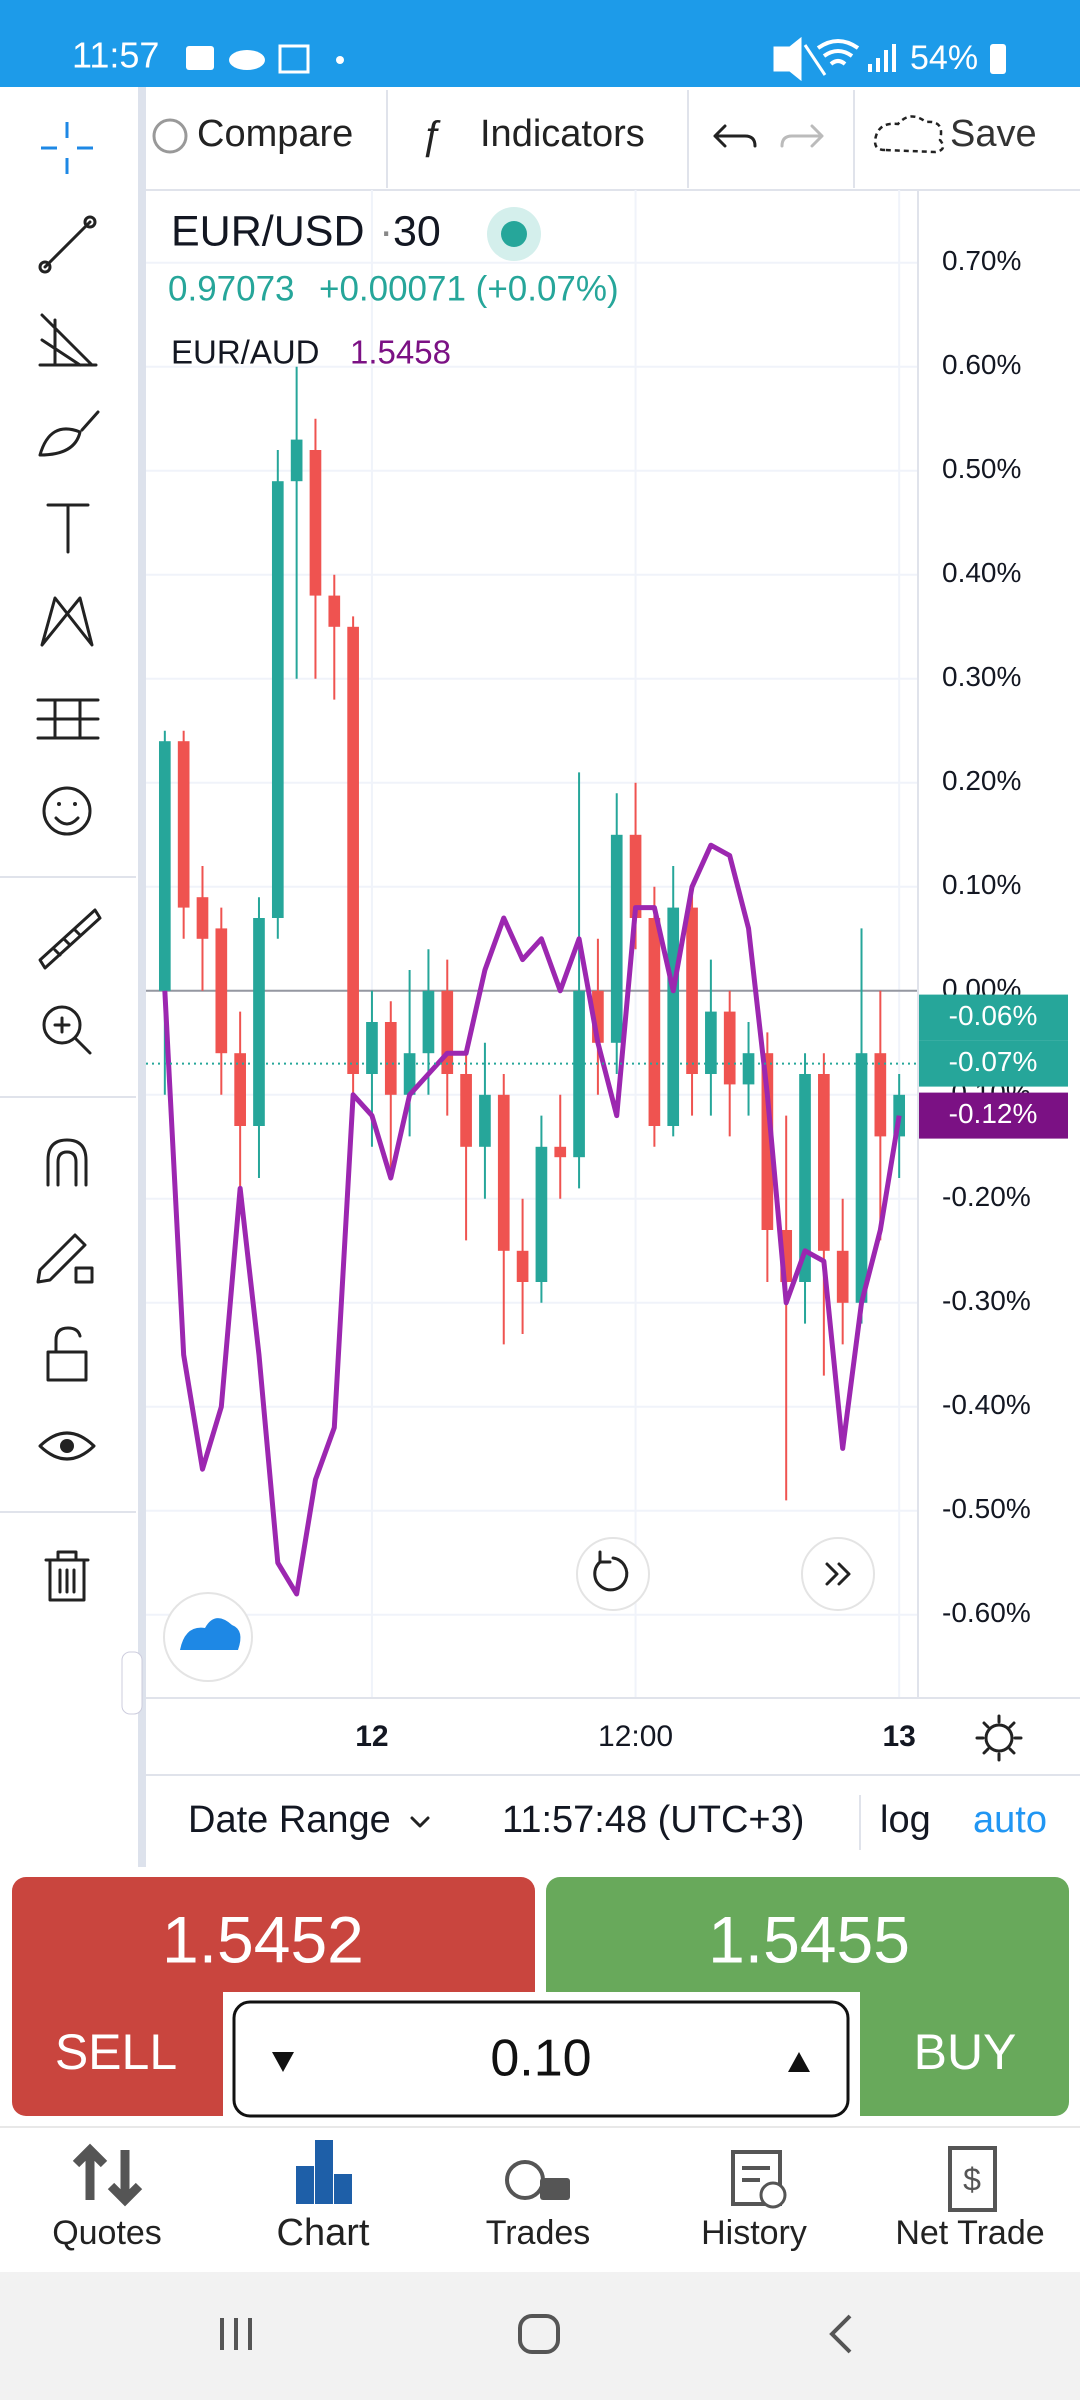 The height and width of the screenshot is (2400, 1080). Describe the element at coordinates (754, 2233) in the screenshot. I see `nav-tab: History` at that location.